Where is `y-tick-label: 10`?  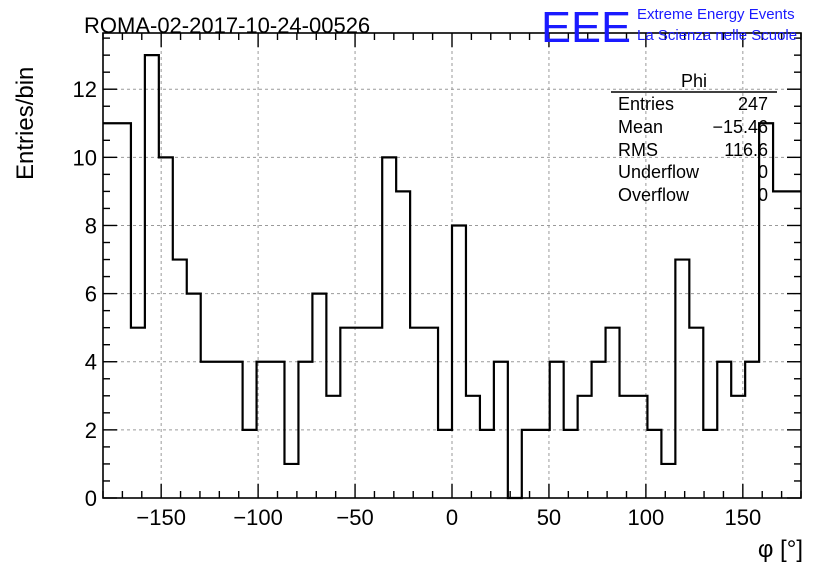
y-tick-label: 10 is located at coordinates (85, 157).